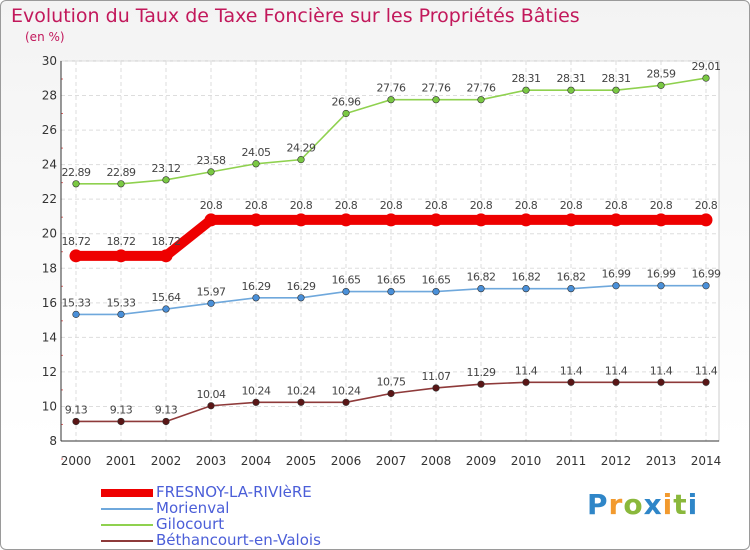 This screenshot has height=550, width=750. What do you see at coordinates (193, 508) in the screenshot?
I see `legend-label-morienval: Morienval` at bounding box center [193, 508].